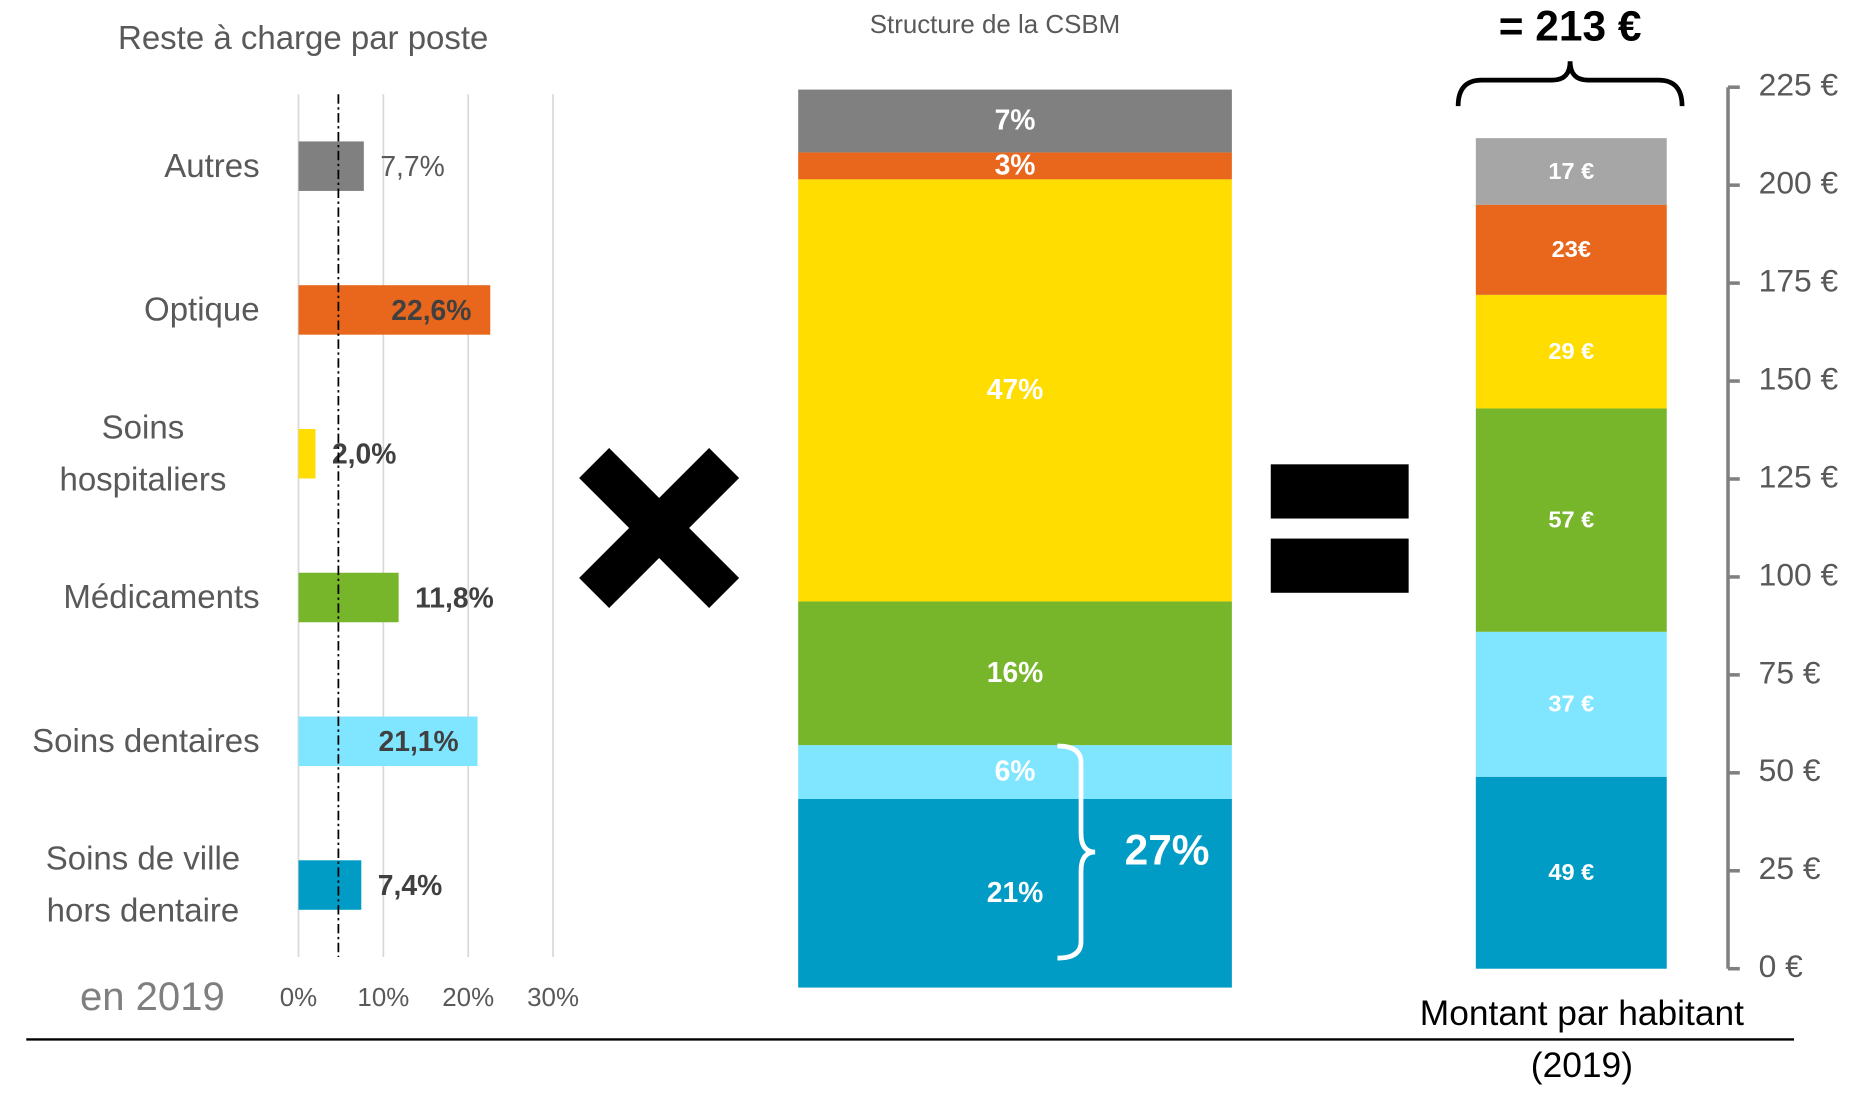 The width and height of the screenshot is (1858, 1101). What do you see at coordinates (1799, 281) in the screenshot?
I see `y-tick-label: 175 €` at bounding box center [1799, 281].